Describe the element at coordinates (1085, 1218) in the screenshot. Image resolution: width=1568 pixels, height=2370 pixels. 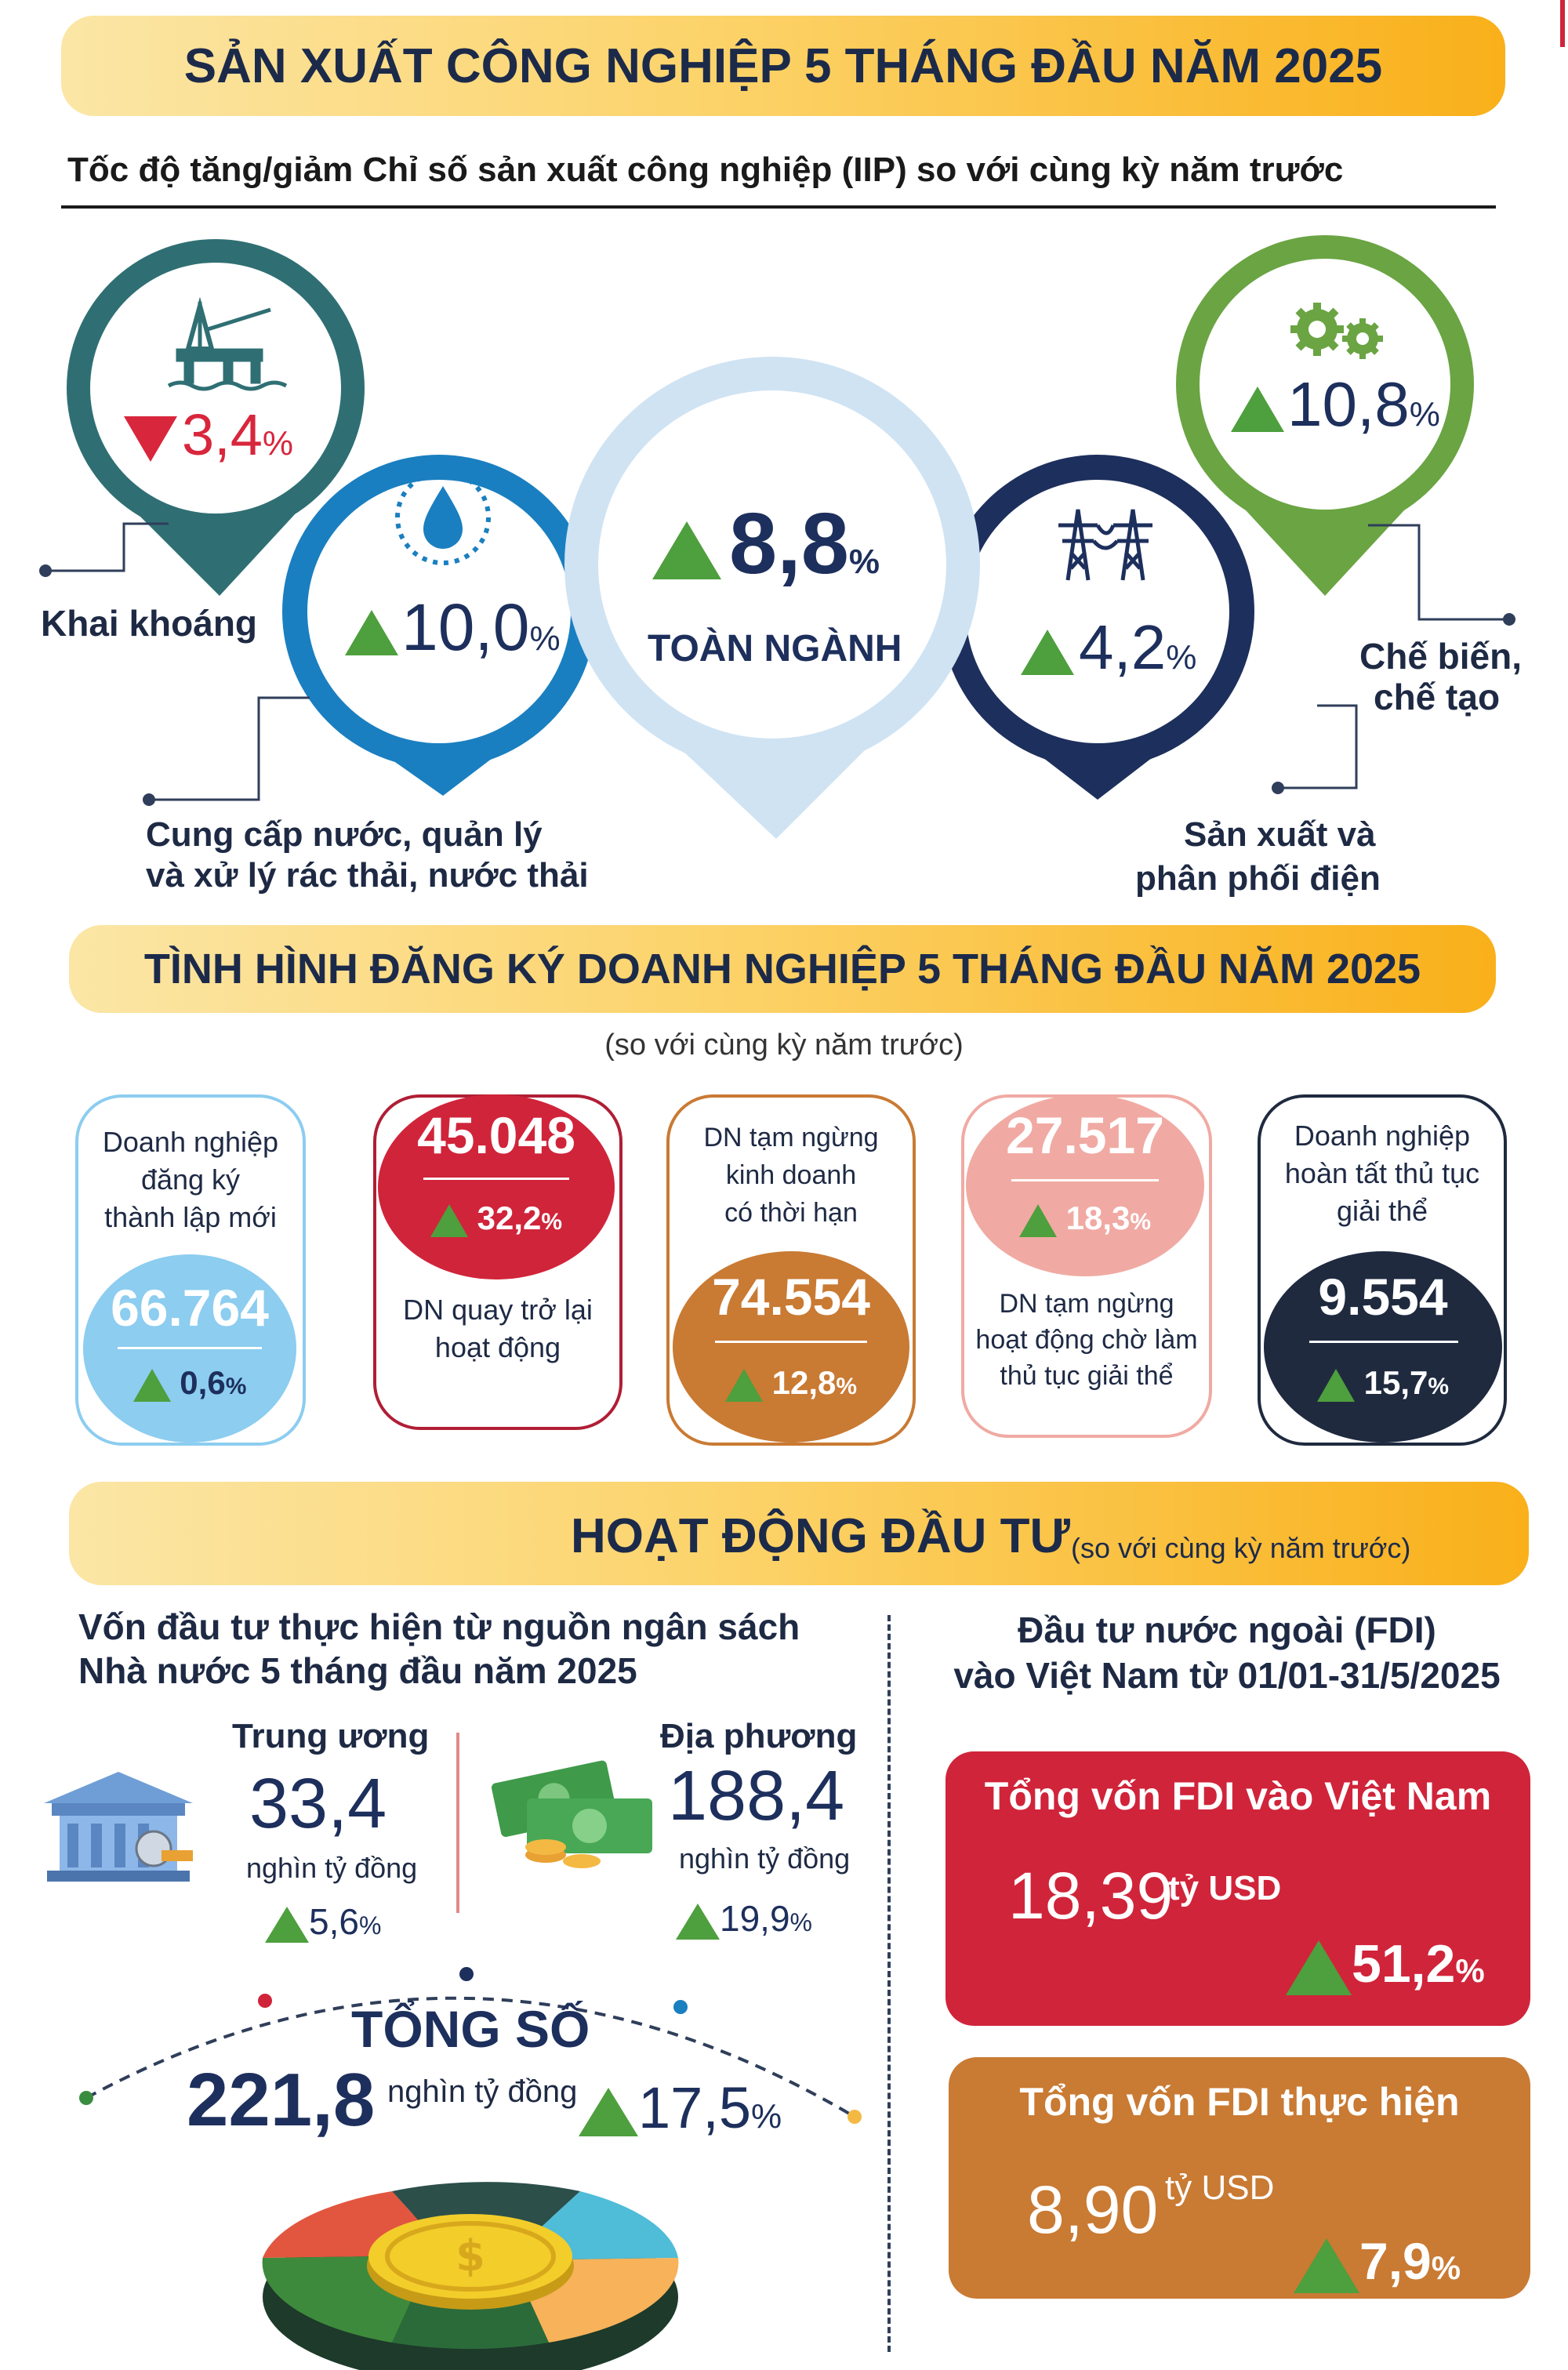
I see `enterprise-awaiting-change: 18,3%` at that location.